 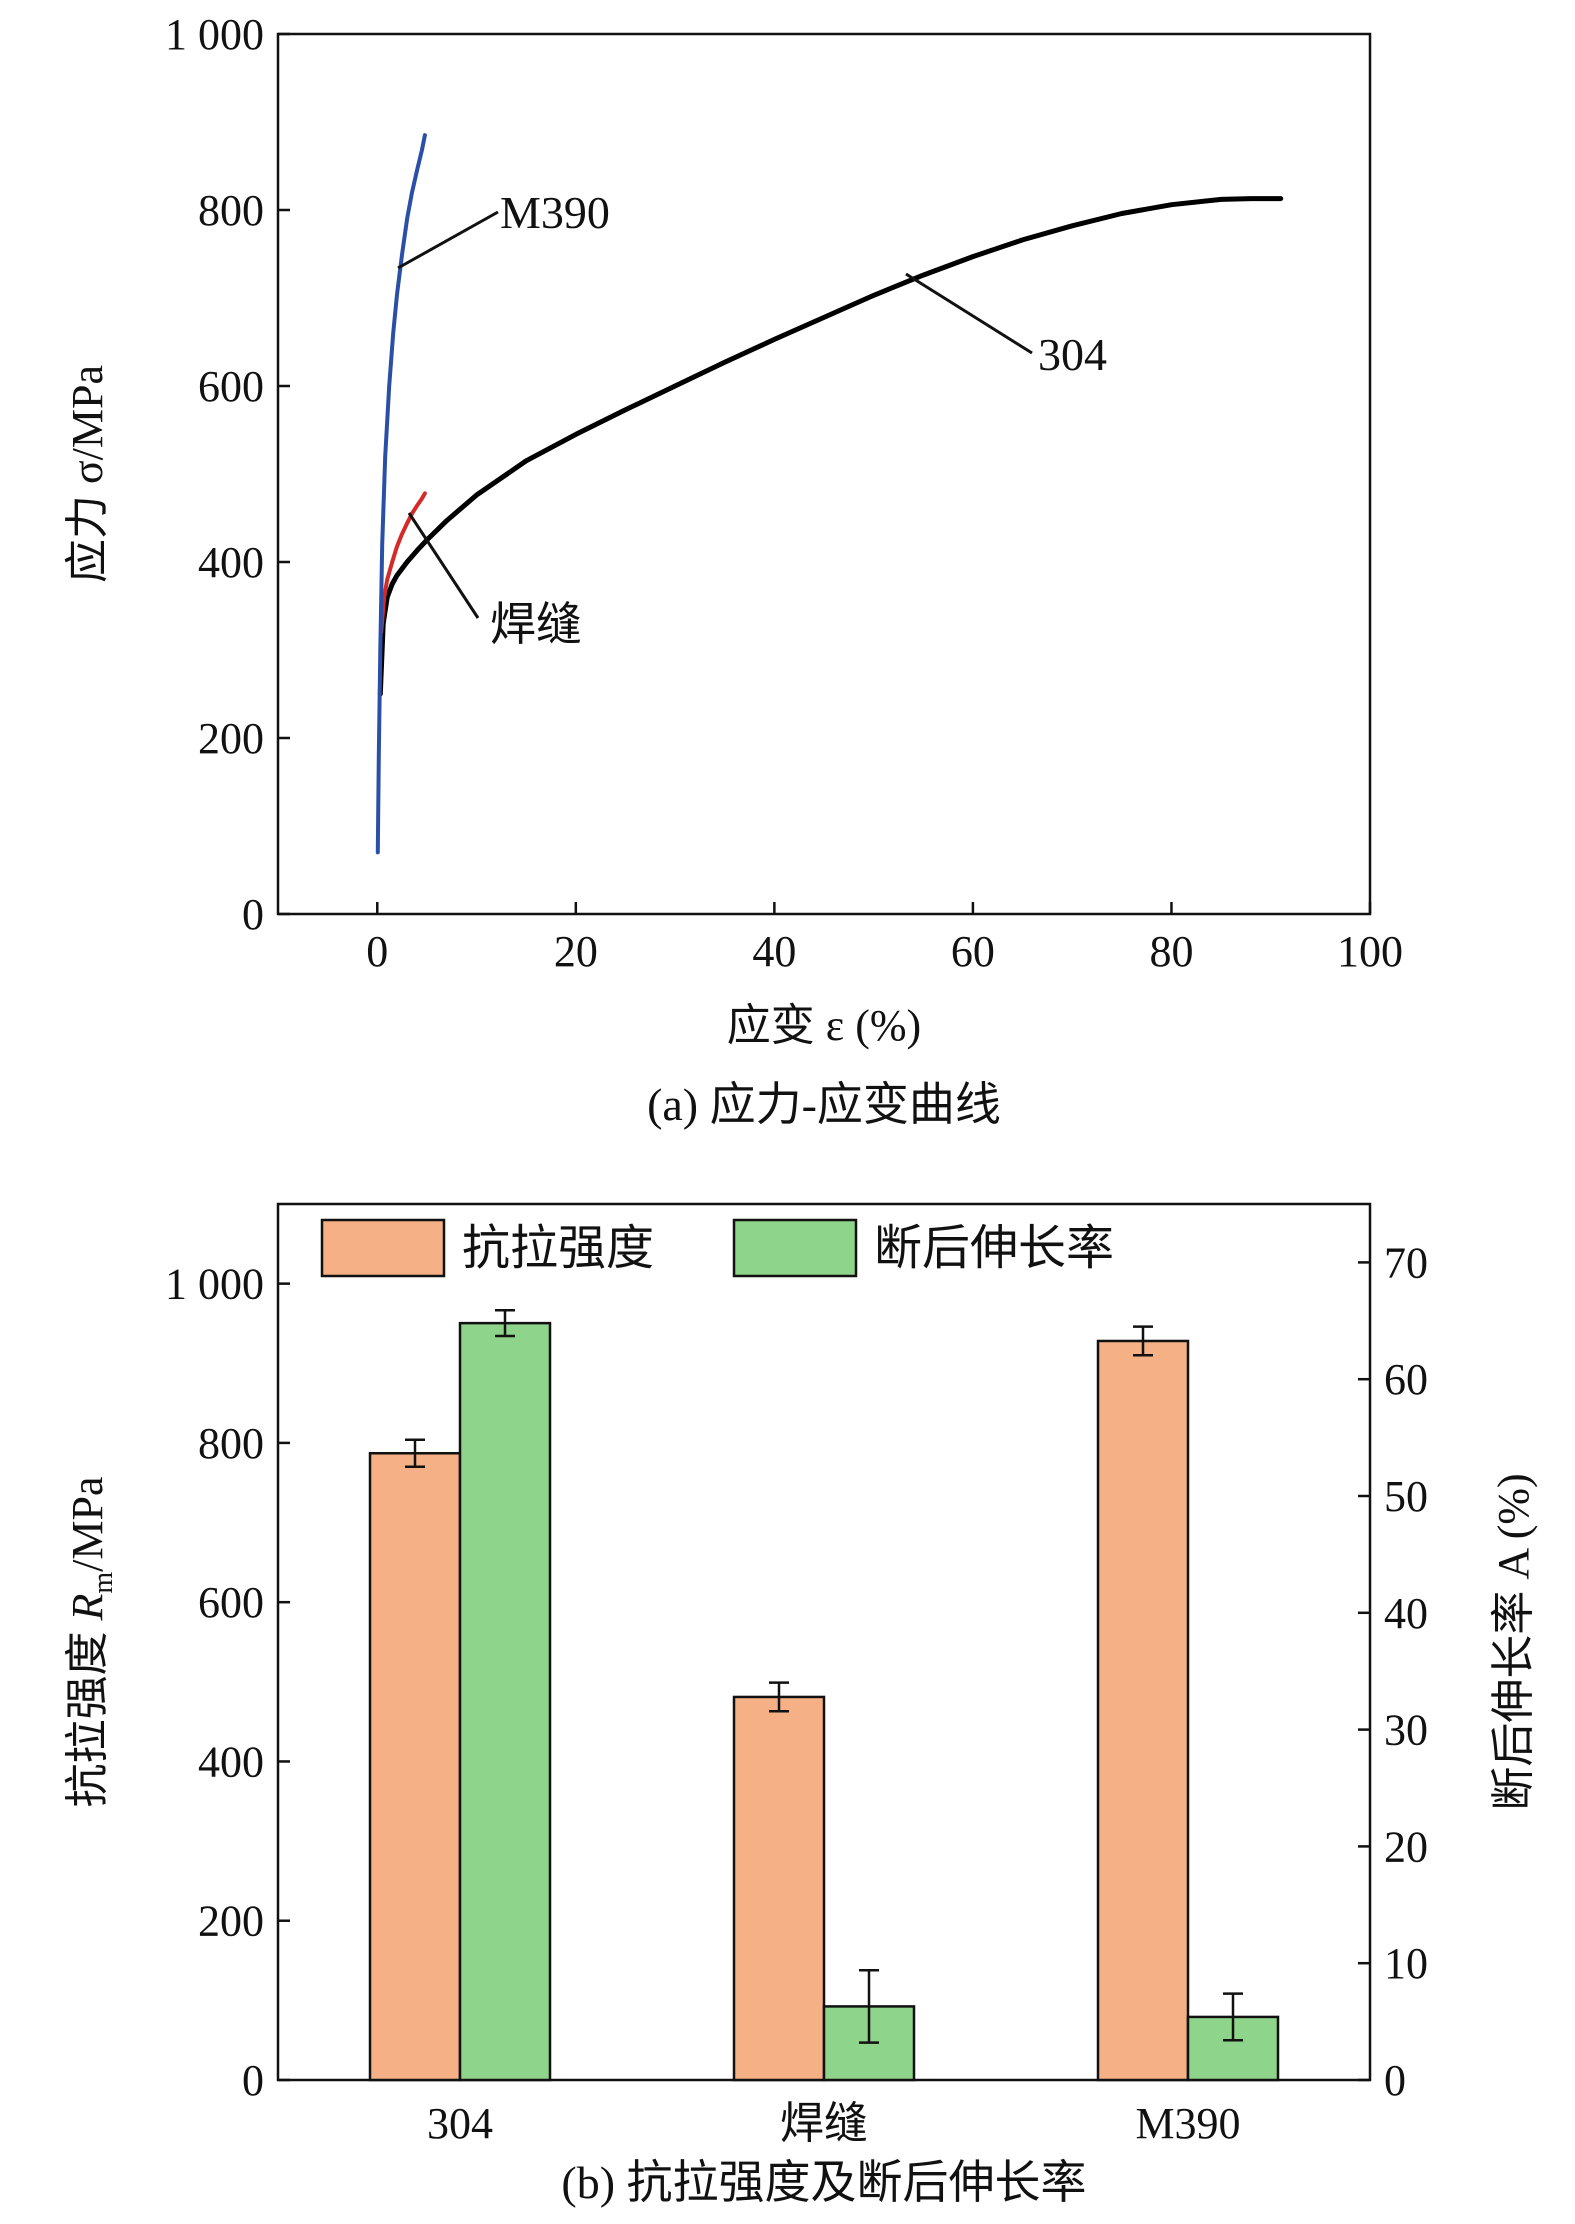 What do you see at coordinates (253, 2080) in the screenshot?
I see `y-left-tick-label: 0` at bounding box center [253, 2080].